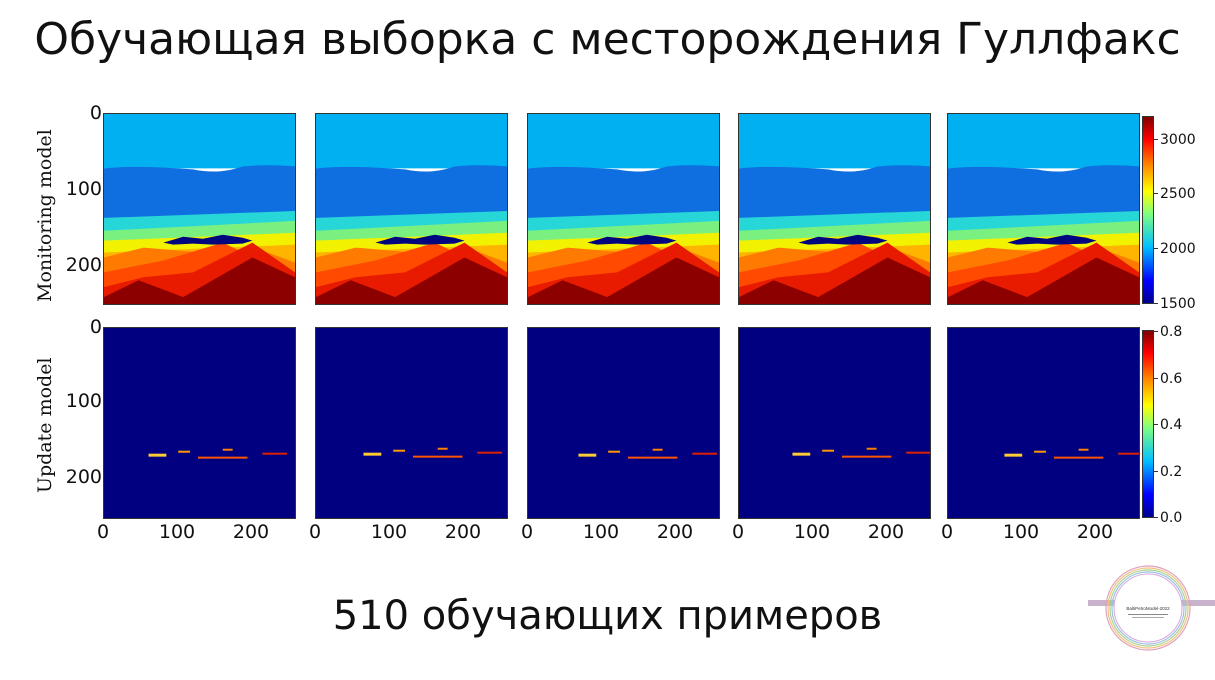 The image size is (1215, 680). What do you see at coordinates (1171, 332) in the screenshot?
I see `cbar-bottom-tick-0.8: 0.8` at bounding box center [1171, 332].